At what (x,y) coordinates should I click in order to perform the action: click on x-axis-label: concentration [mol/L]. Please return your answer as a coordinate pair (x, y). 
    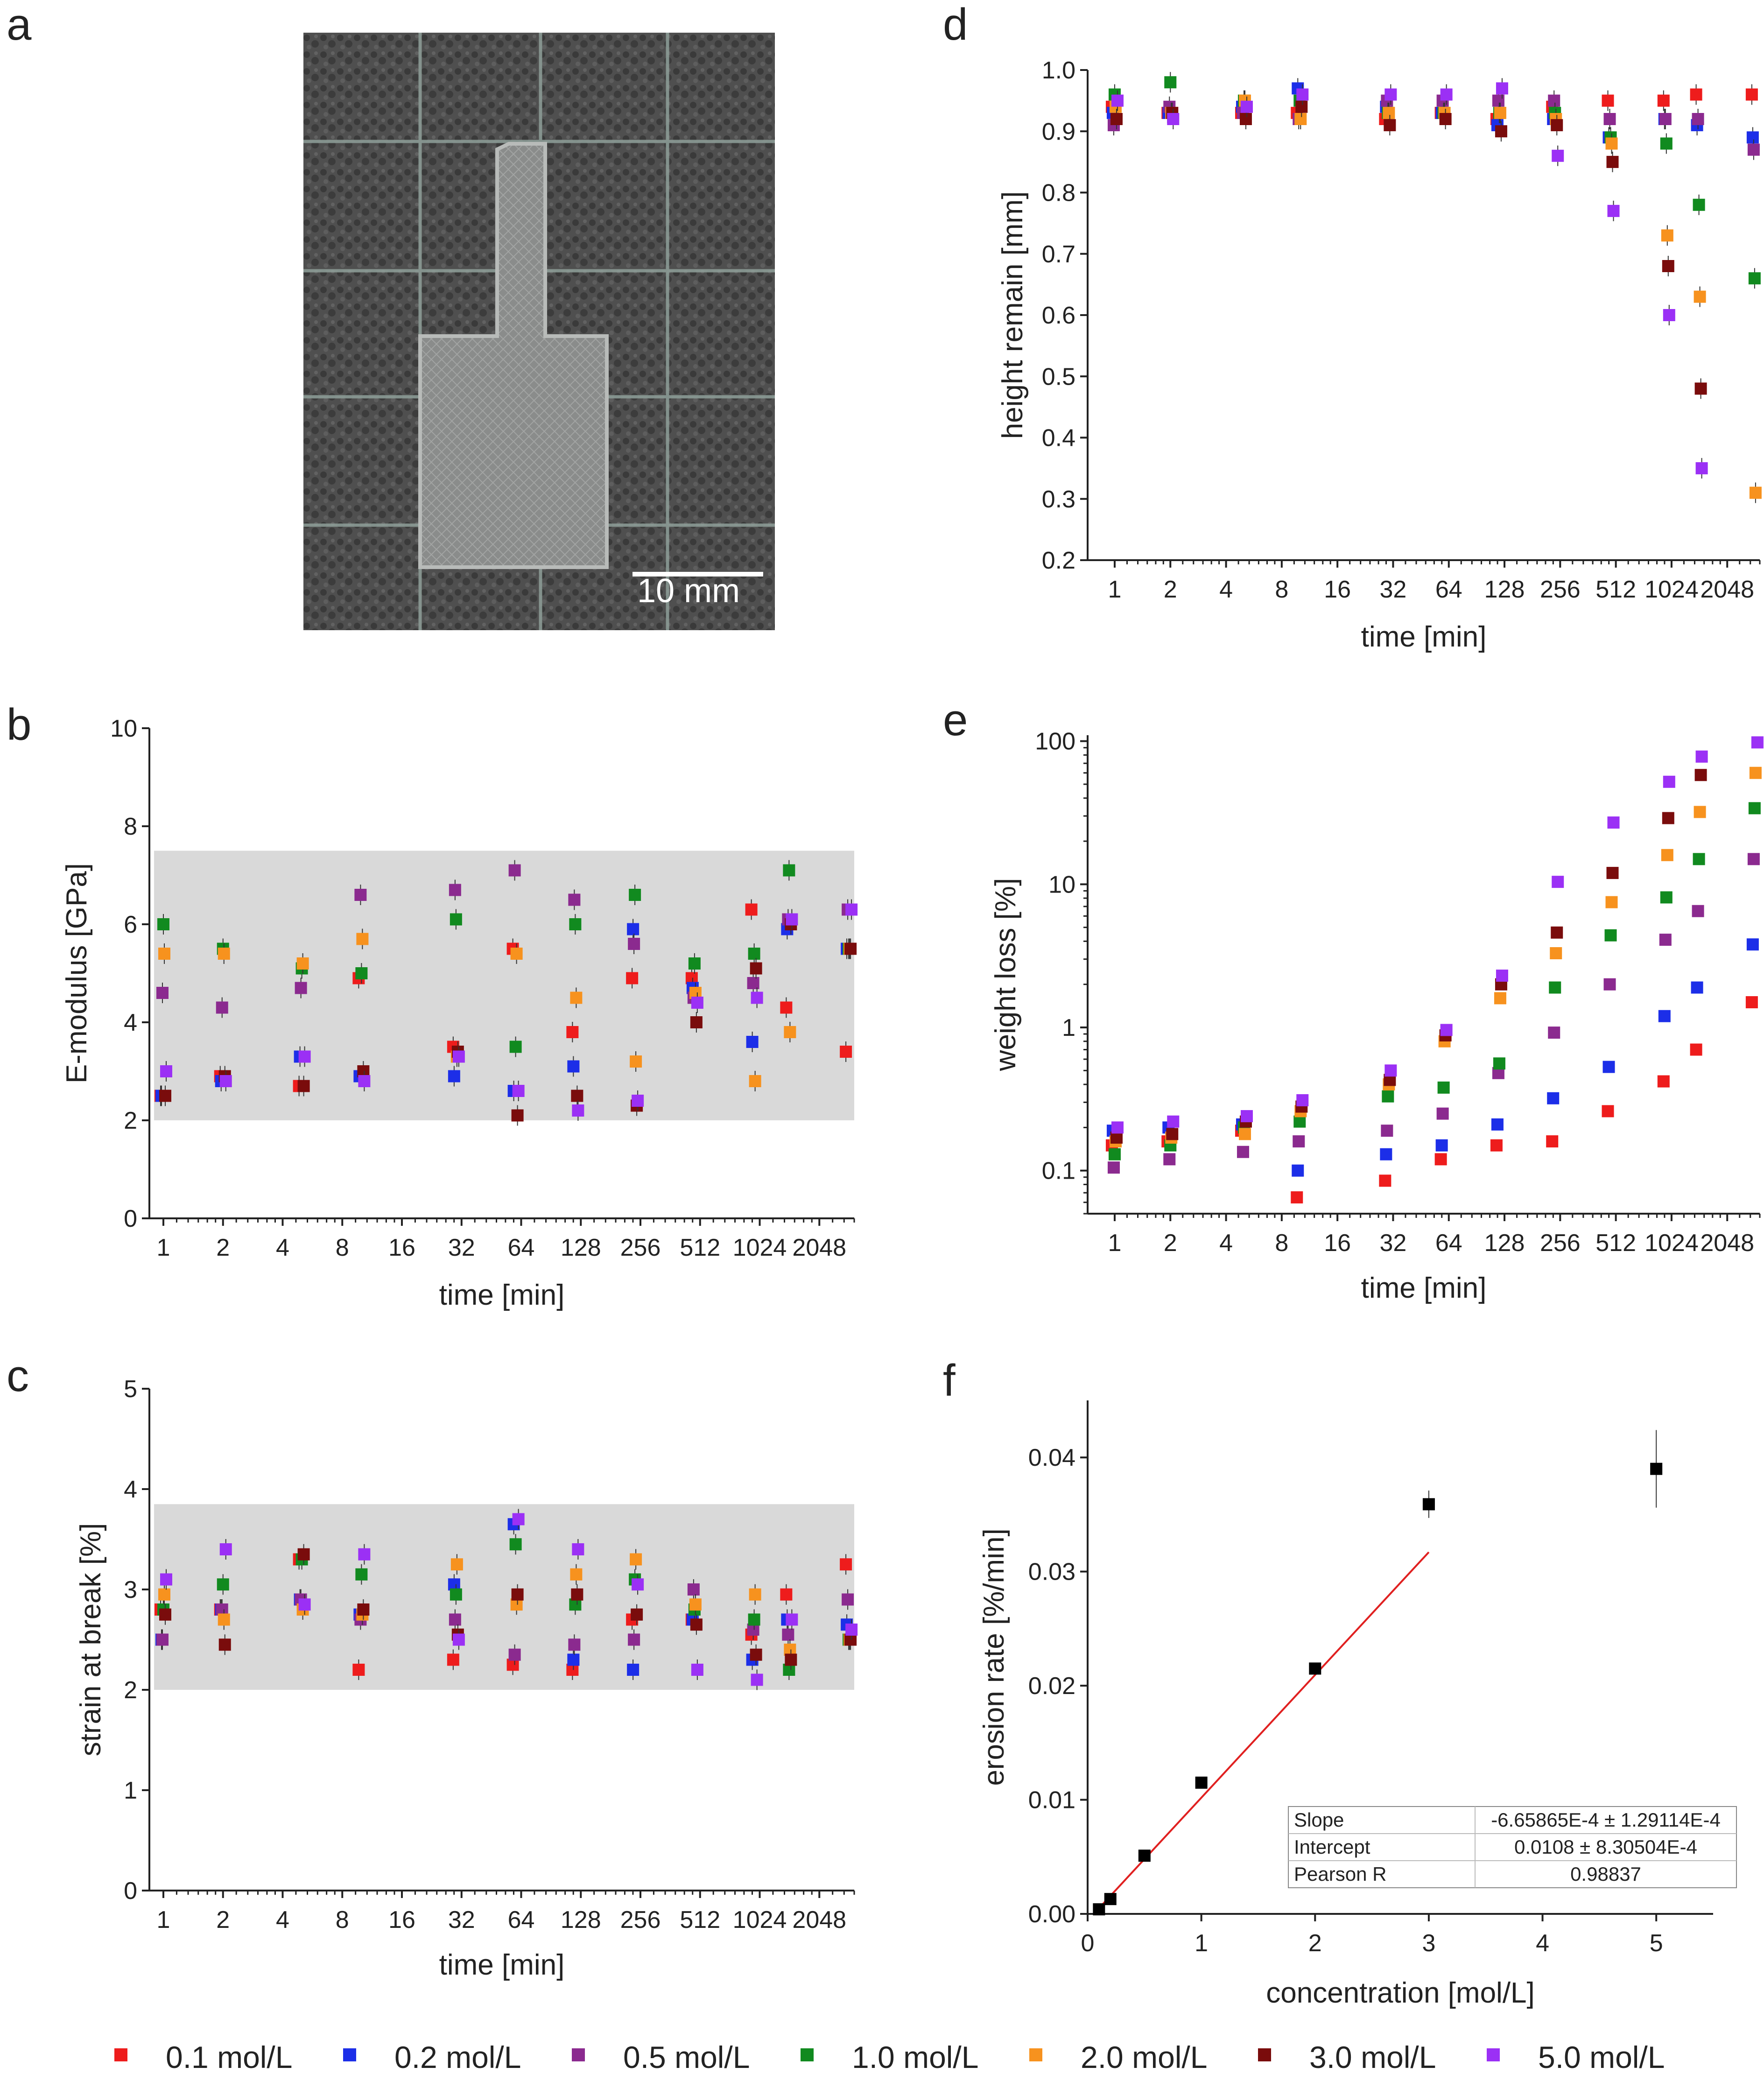
    Looking at the image, I should click on (1401, 1993).